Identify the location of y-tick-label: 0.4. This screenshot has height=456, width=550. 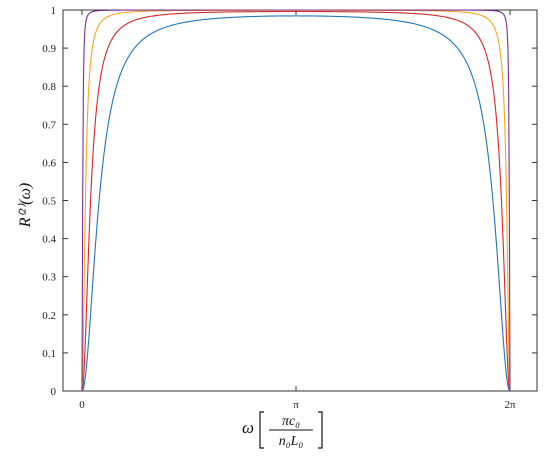
(49, 240).